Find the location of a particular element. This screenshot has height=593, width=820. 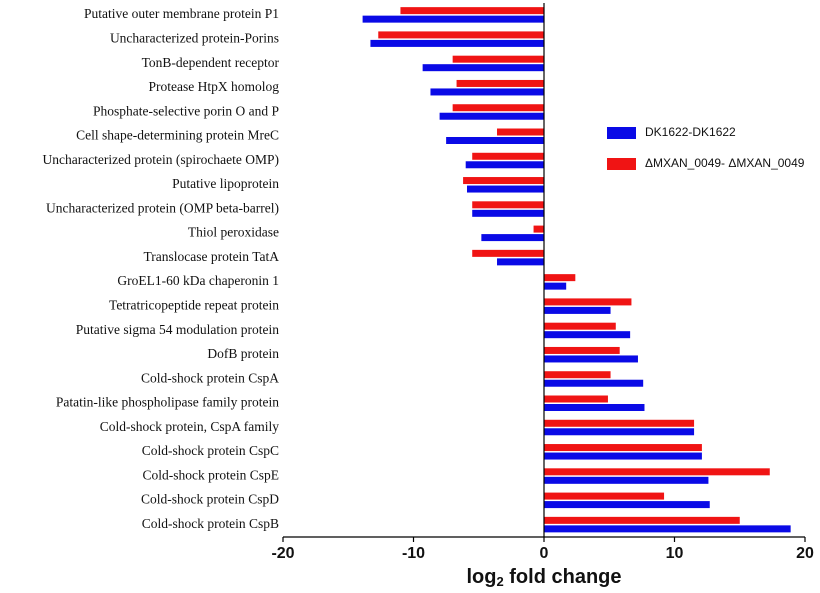

y-tick-label: Cold-shock protein CspD is located at coordinates (210, 499).